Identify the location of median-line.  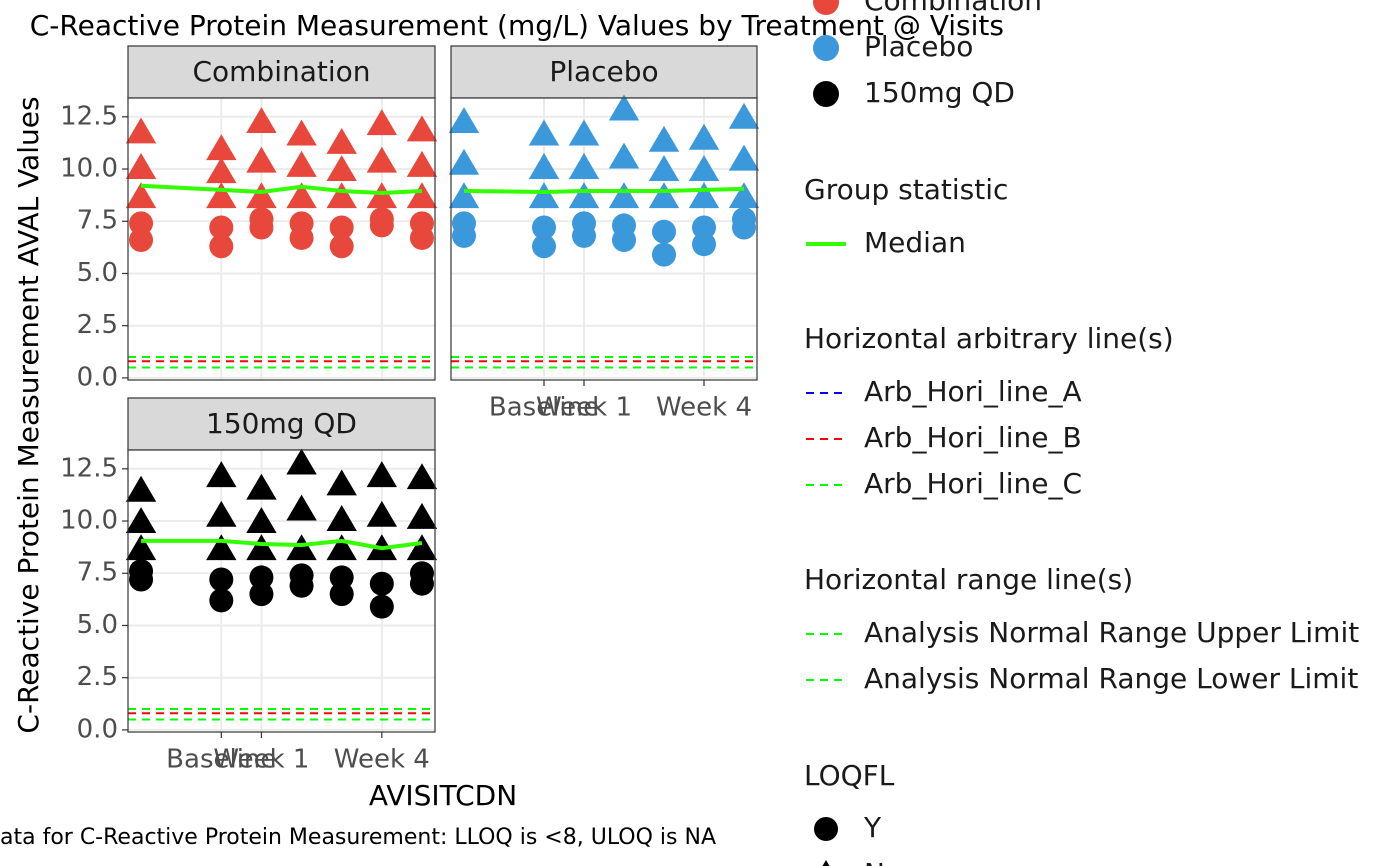
(281, 189).